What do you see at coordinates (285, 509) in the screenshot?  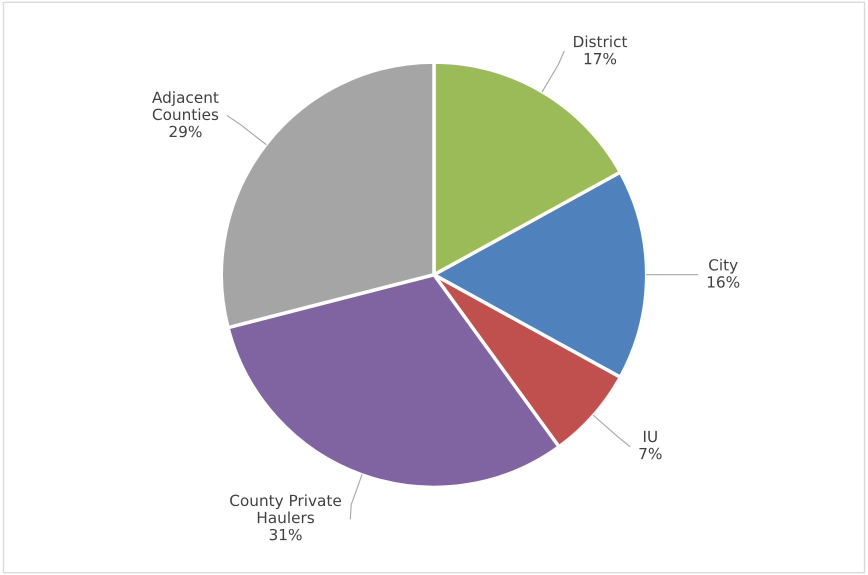 I see `slice-label: County Private Haulers` at bounding box center [285, 509].